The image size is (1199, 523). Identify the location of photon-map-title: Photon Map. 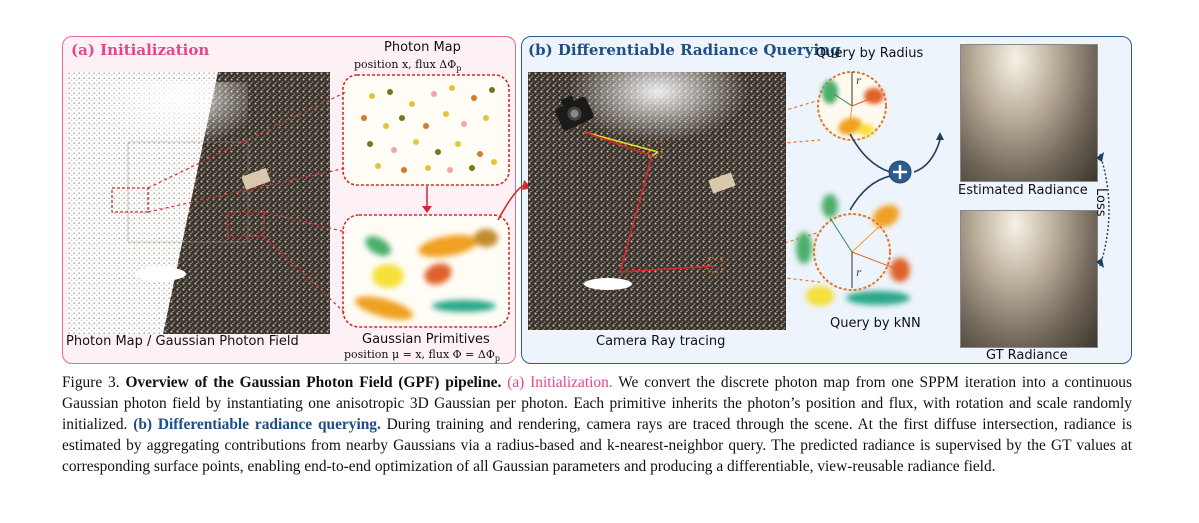
(422, 47).